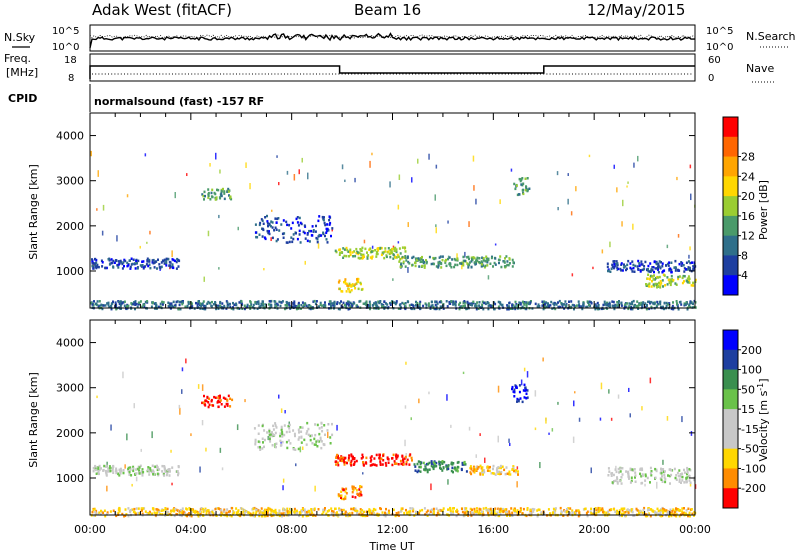 The width and height of the screenshot is (800, 554). I want to click on freq-tick-top: 18, so click(70, 60).